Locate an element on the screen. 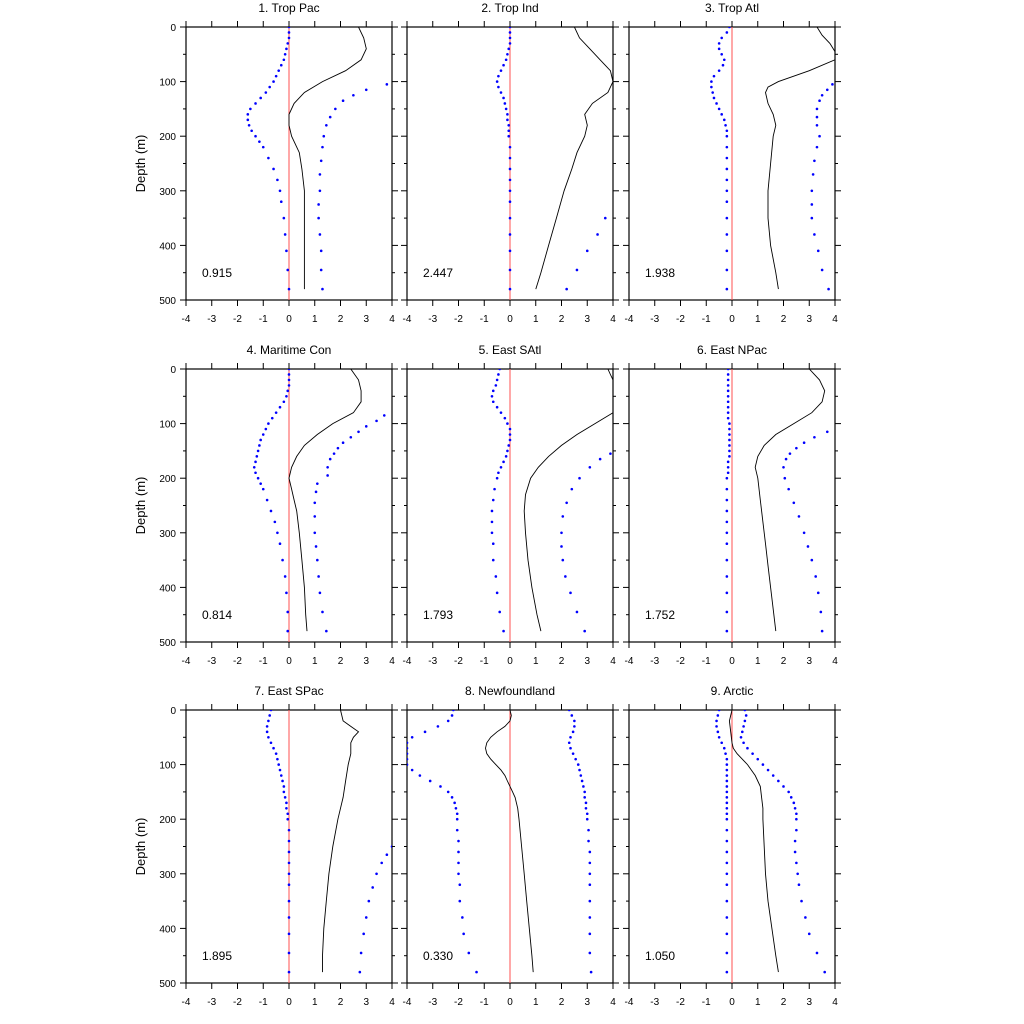  panel-7-stat: 1.895 is located at coordinates (217, 956).